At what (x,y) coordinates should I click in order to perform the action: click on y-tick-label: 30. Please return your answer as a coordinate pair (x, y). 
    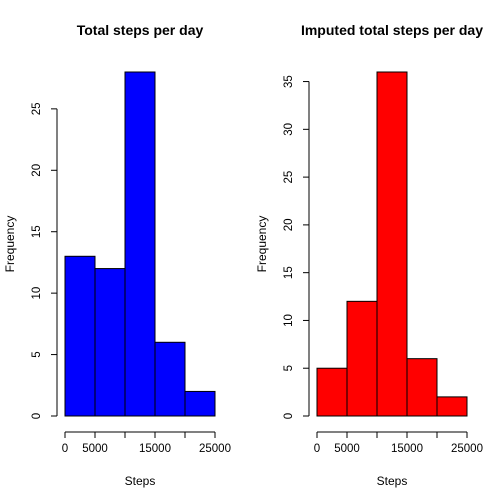
    Looking at the image, I should click on (289, 129).